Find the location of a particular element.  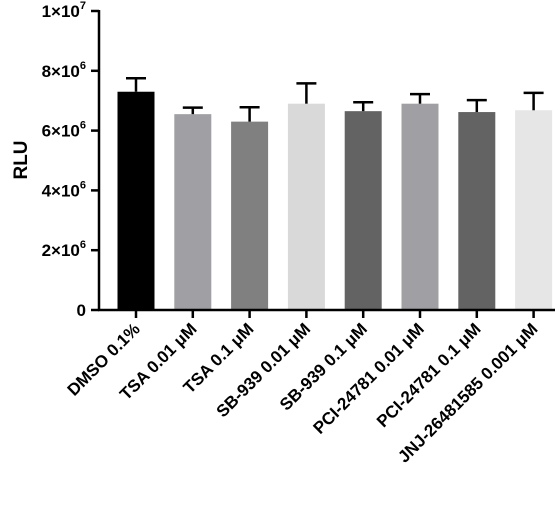

y-axis-title: RLU is located at coordinates (21, 159).